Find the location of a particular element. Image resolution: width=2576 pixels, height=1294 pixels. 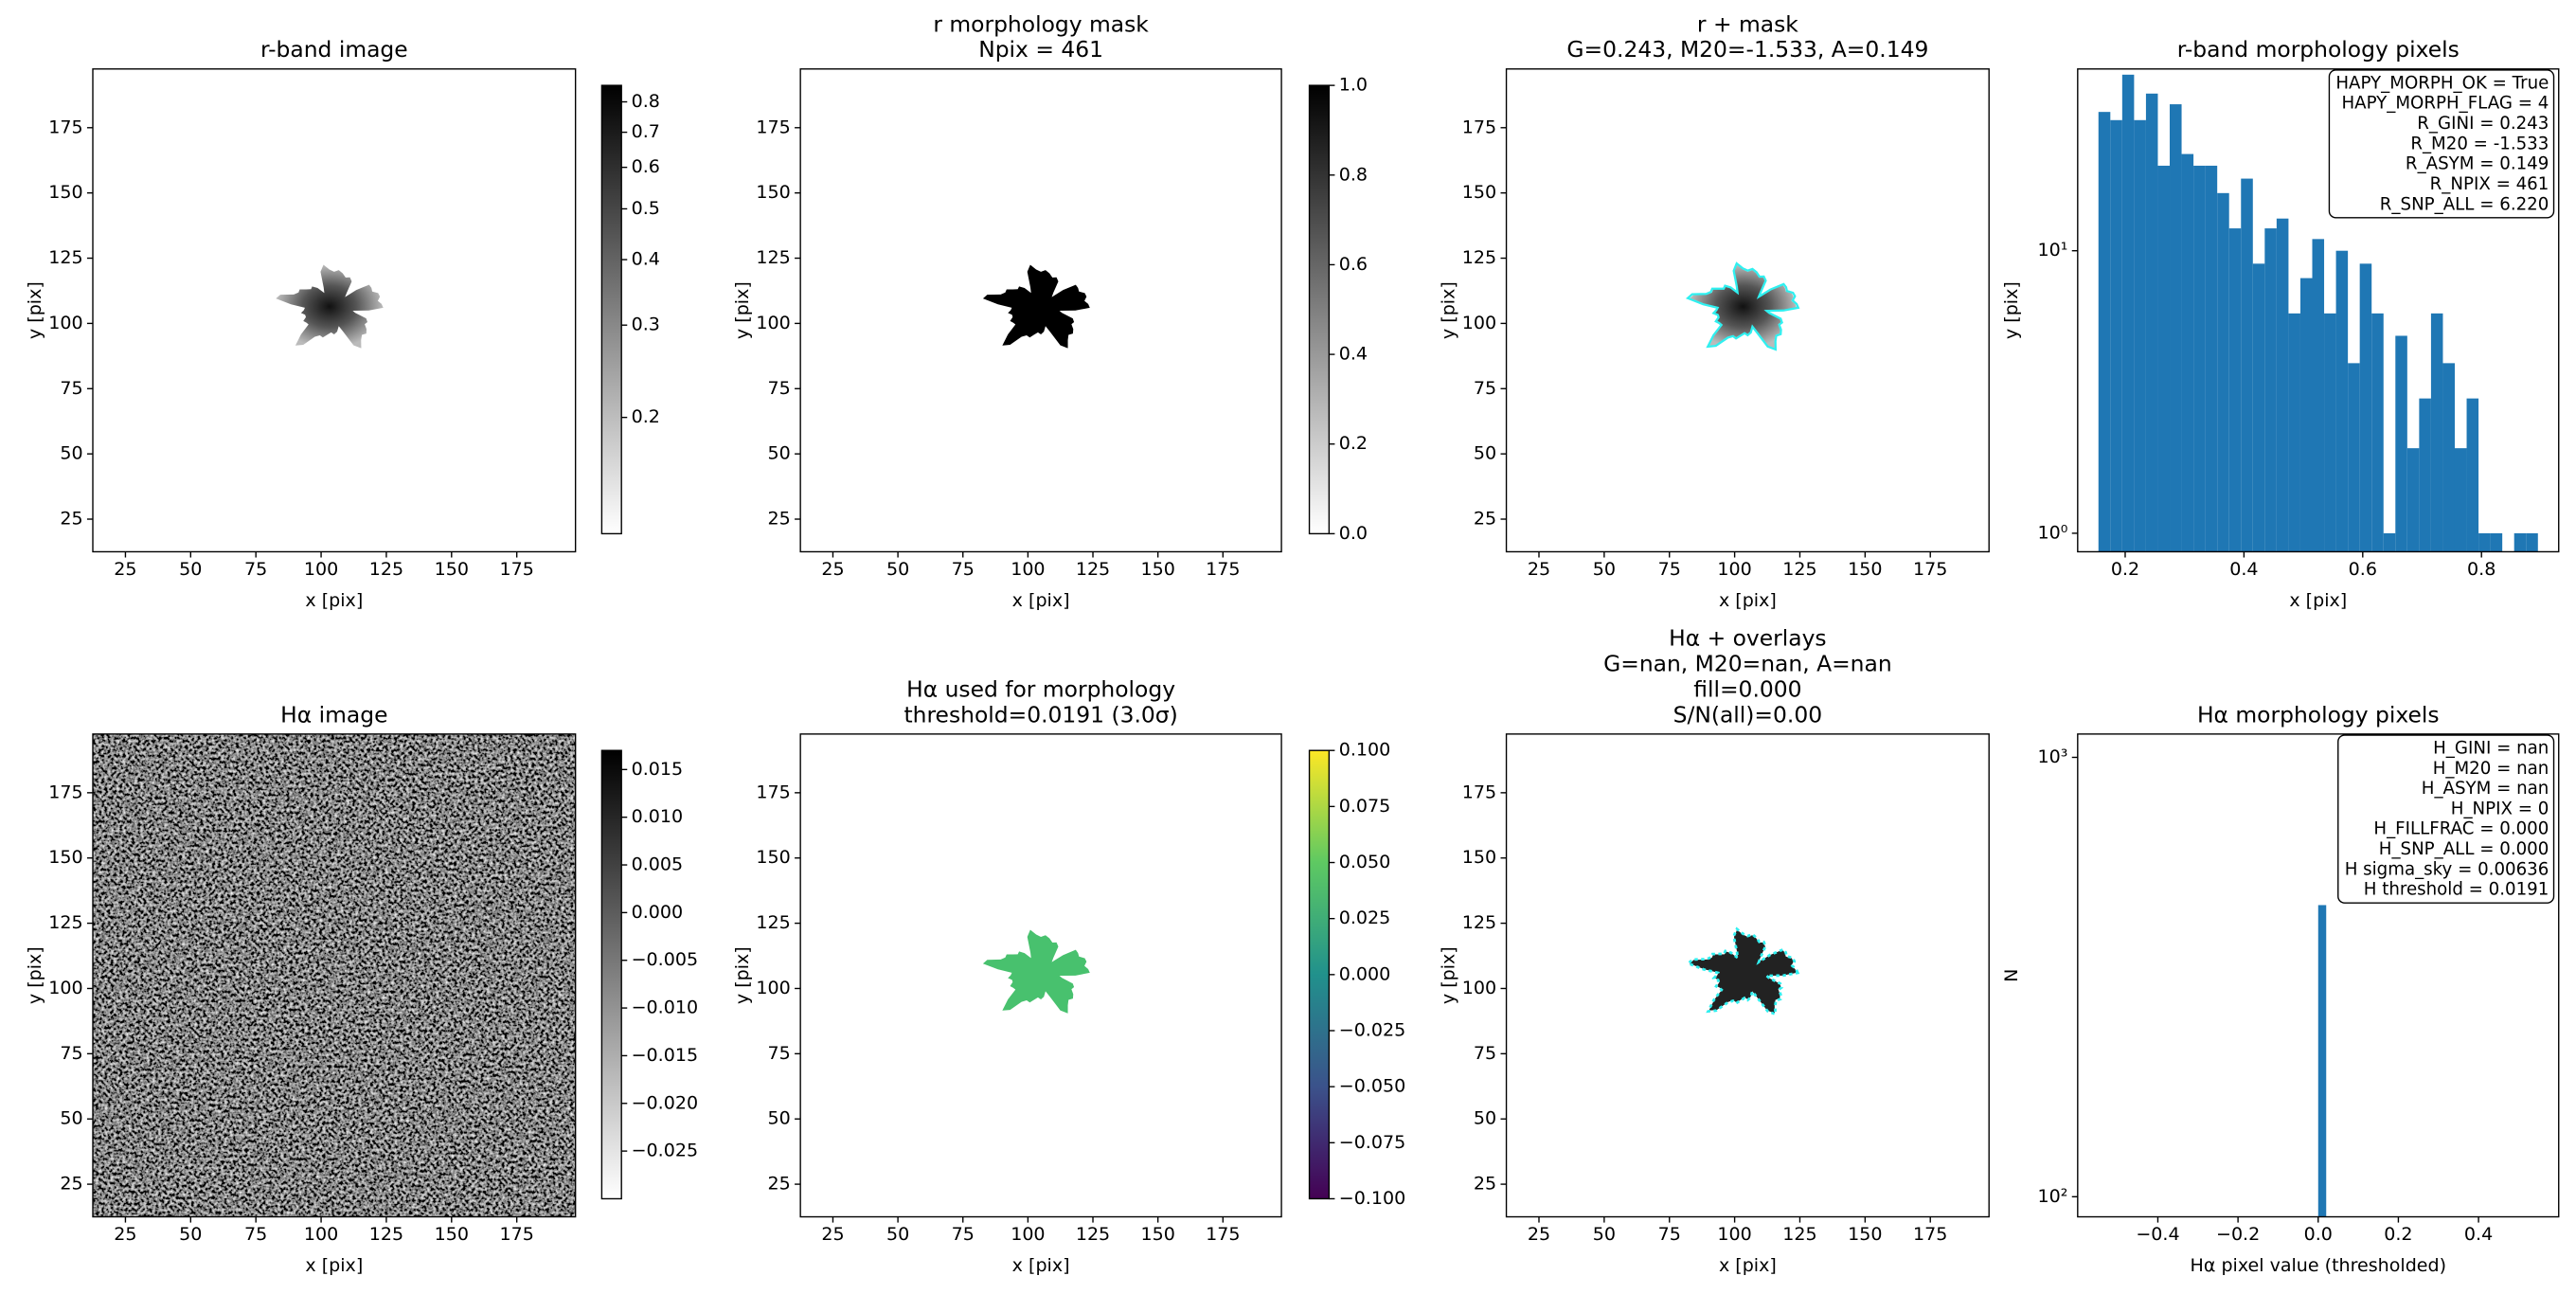

y-tick-label: 25 is located at coordinates (71, 519).